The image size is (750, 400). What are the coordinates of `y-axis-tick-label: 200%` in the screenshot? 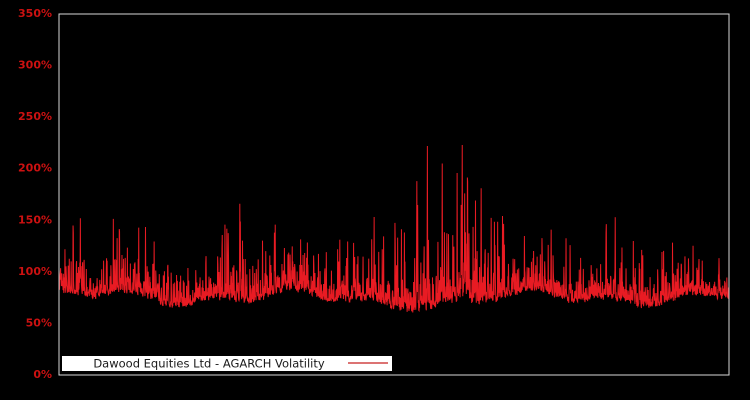 It's located at (35, 168).